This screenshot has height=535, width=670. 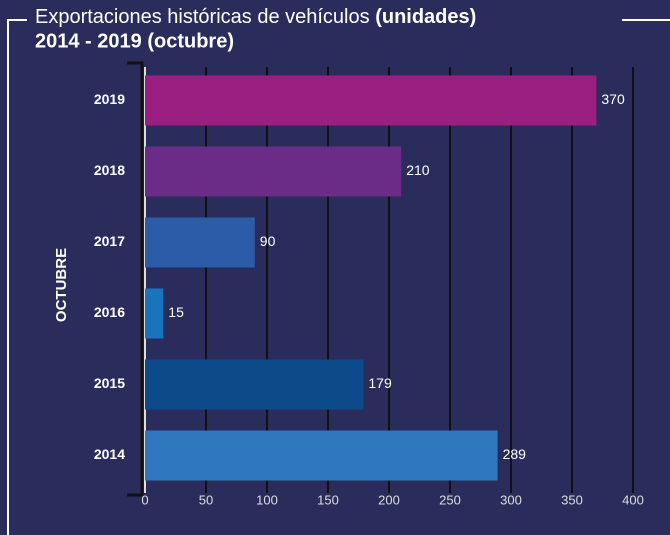 I want to click on subtitle: 2014 - 2019 (octubre), so click(x=134, y=41).